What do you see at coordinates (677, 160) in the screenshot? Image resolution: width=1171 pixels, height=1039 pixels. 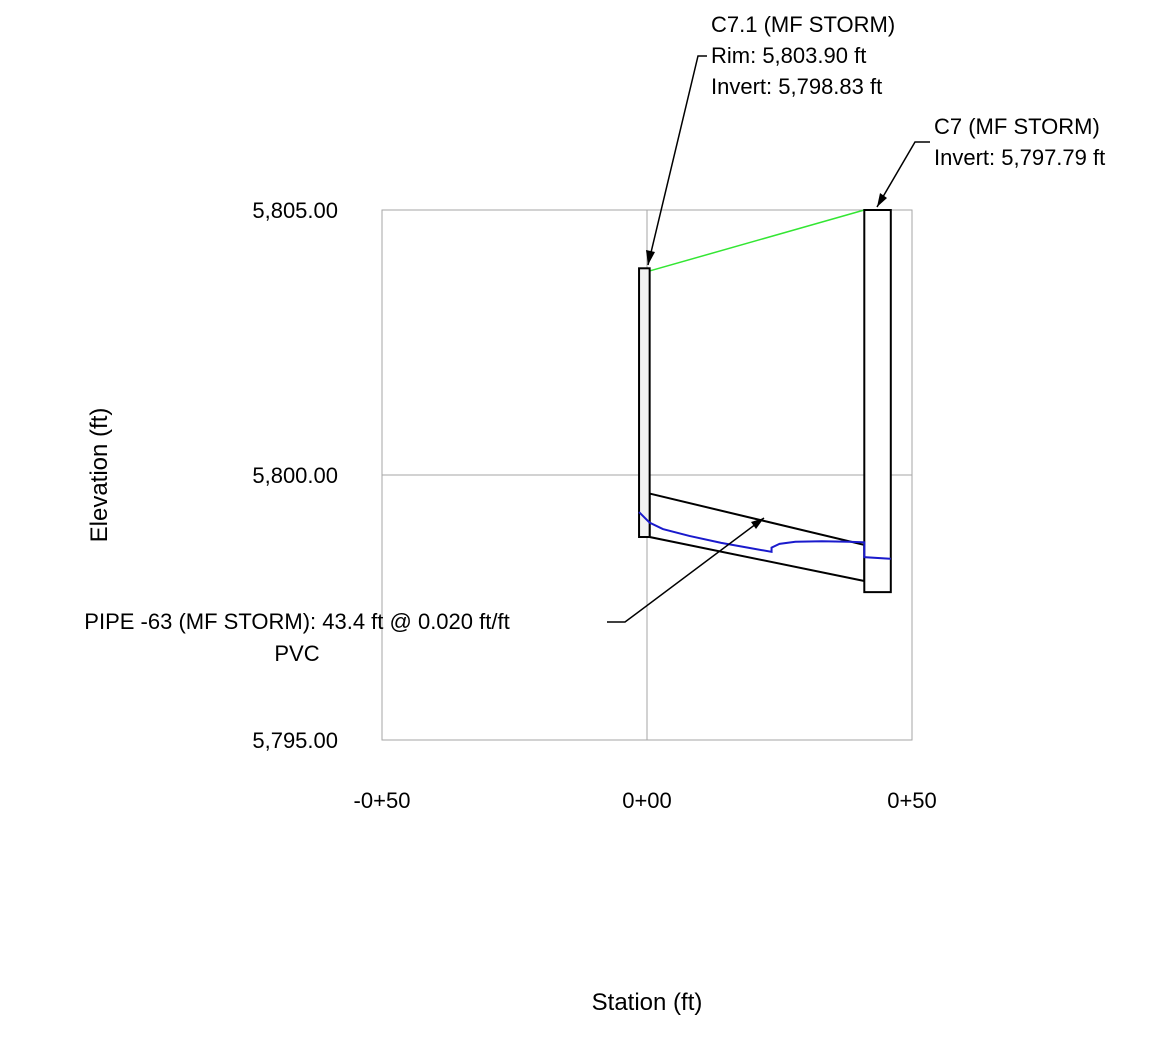 I see `c7-1-leader-line` at bounding box center [677, 160].